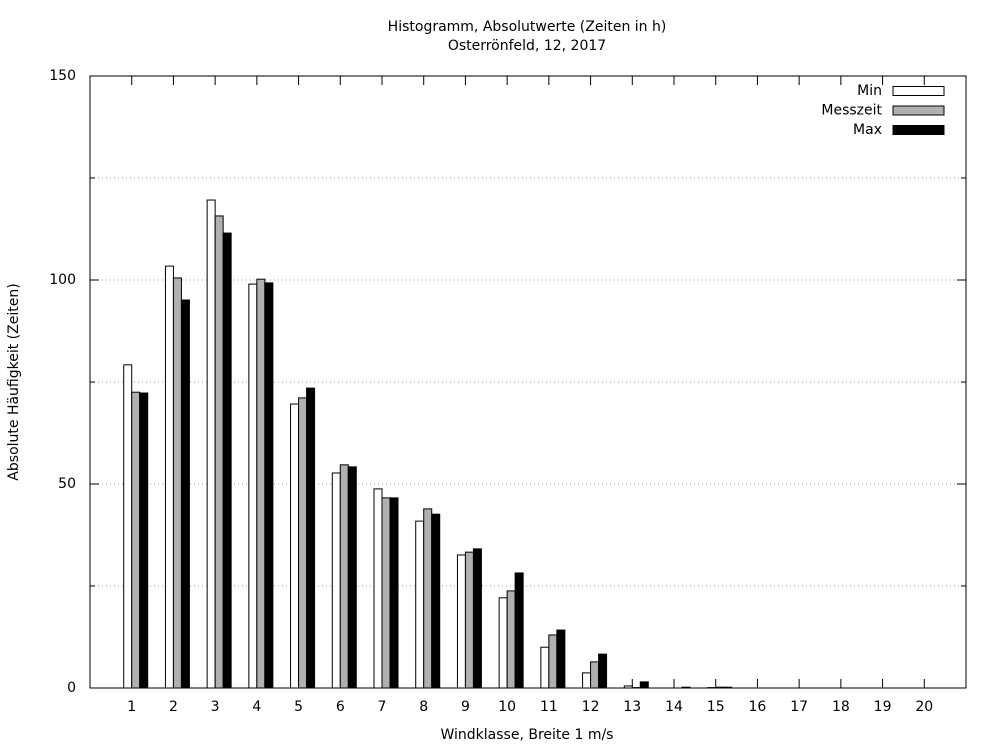  What do you see at coordinates (507, 707) in the screenshot?
I see `x-tick-label: 10` at bounding box center [507, 707].